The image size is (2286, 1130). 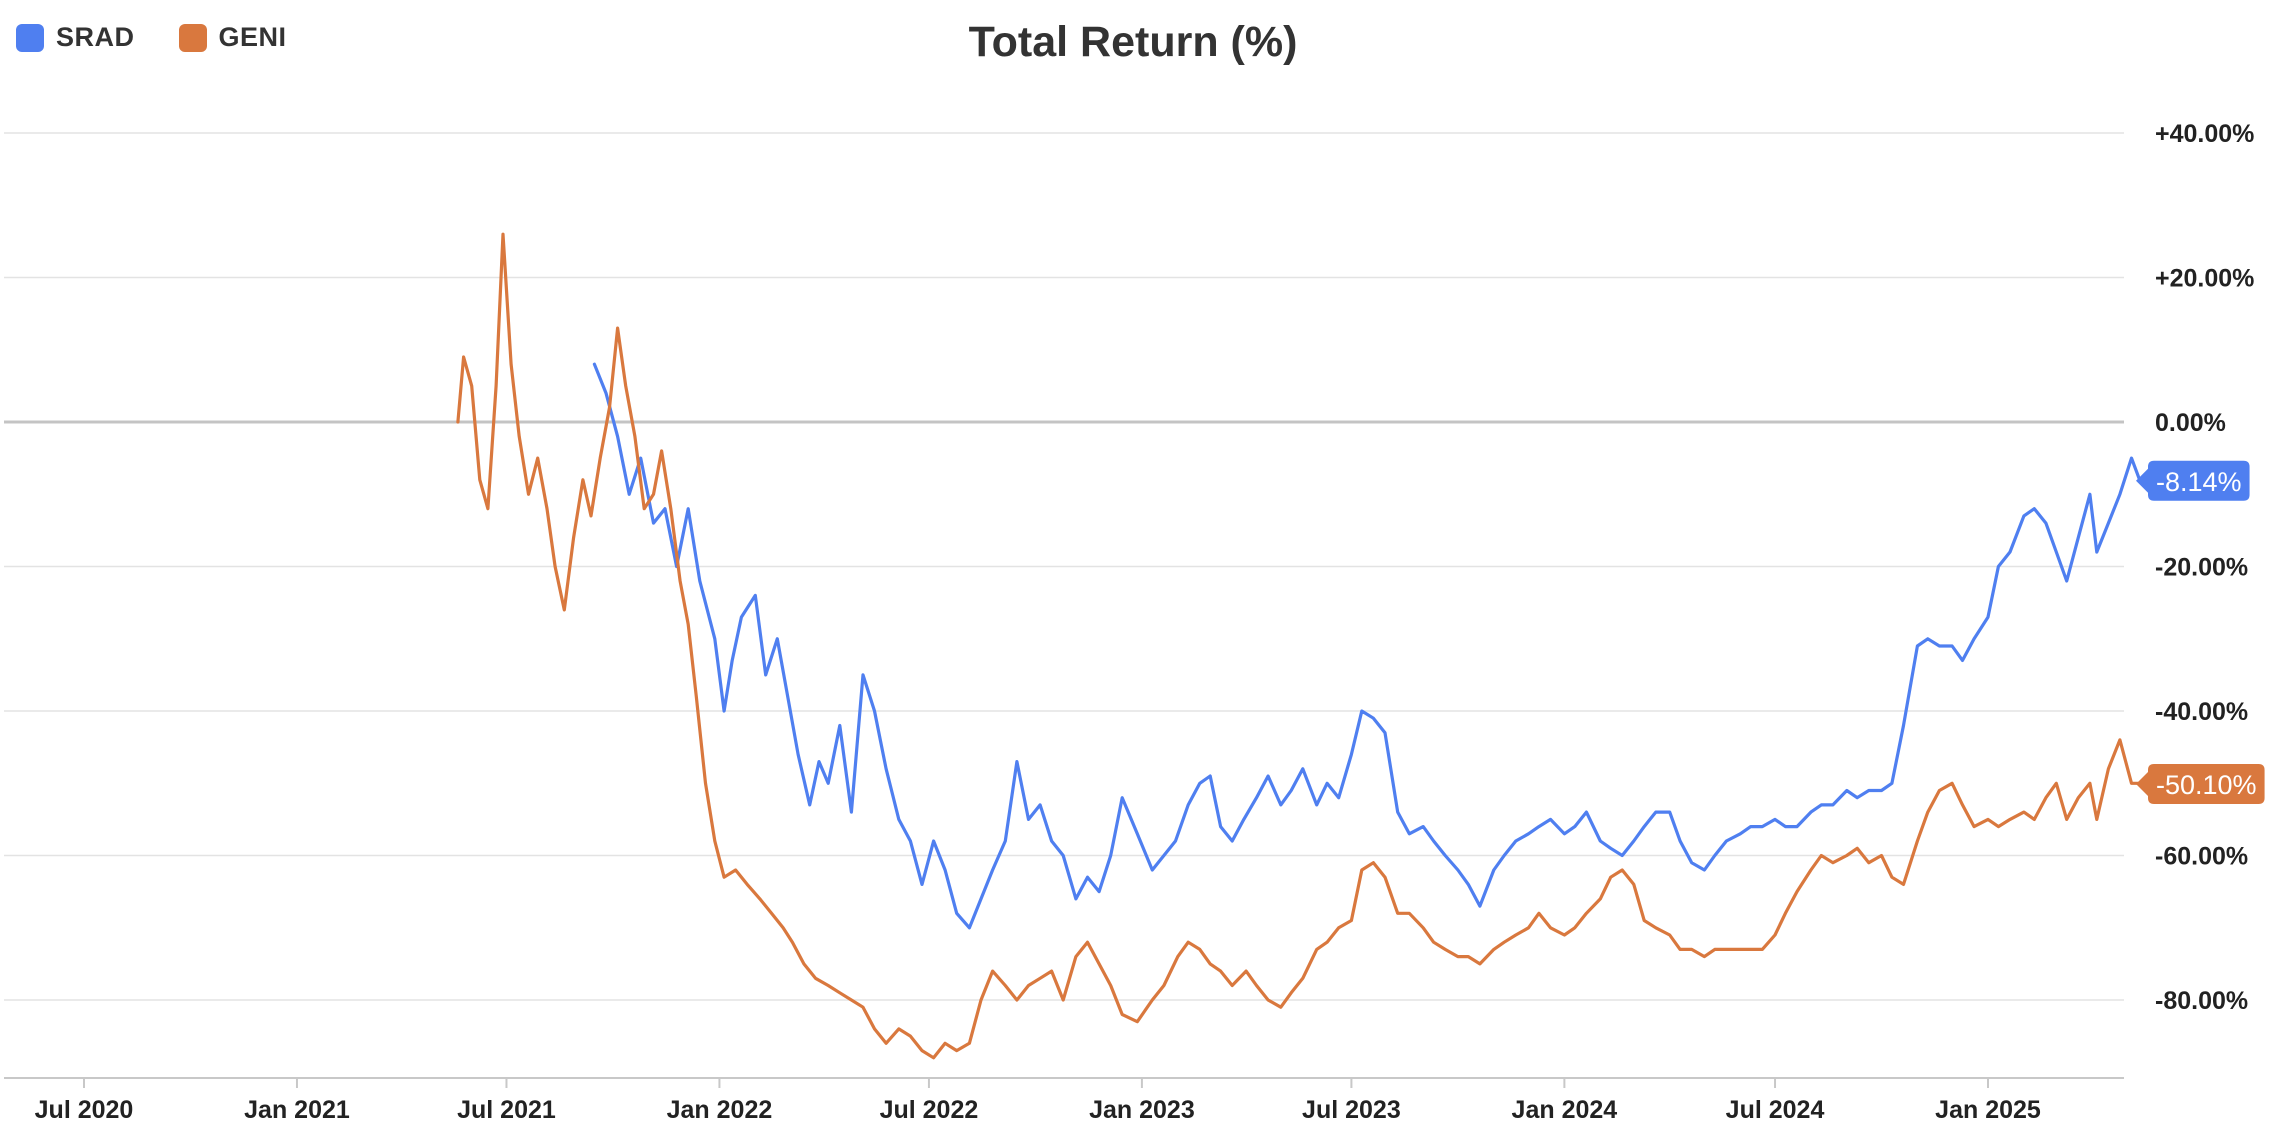 I want to click on x-tick-label: Jan 2021, so click(x=297, y=1110).